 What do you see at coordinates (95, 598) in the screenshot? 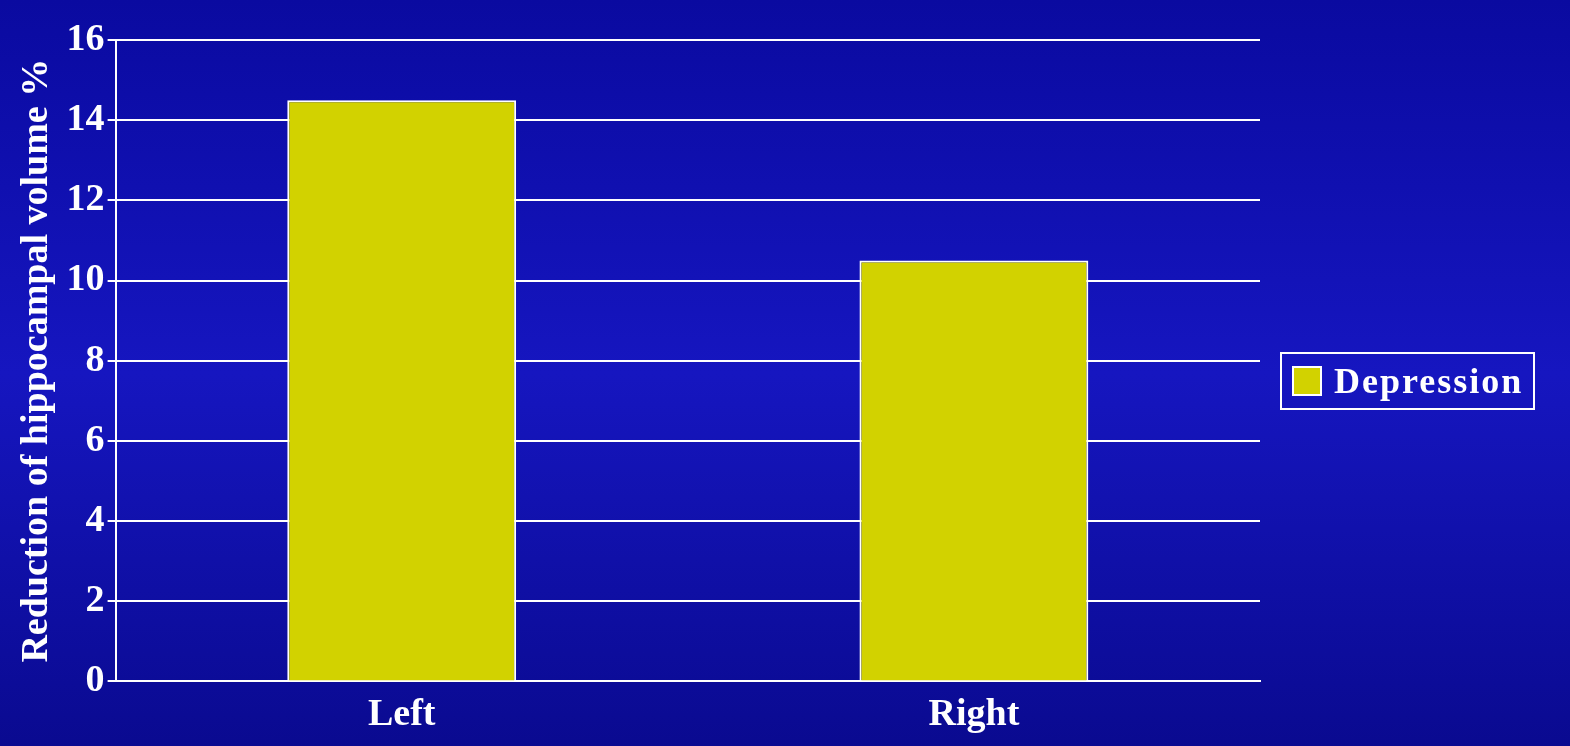
I see `y-tick-label: 2` at bounding box center [95, 598].